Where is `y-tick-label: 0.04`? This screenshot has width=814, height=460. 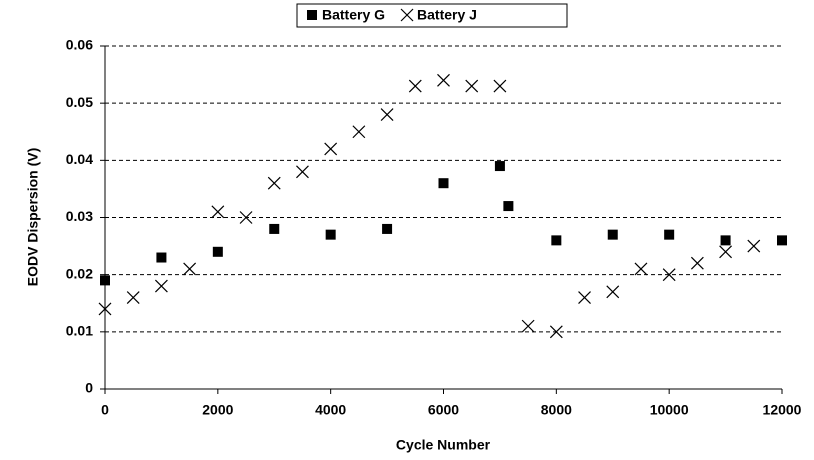 y-tick-label: 0.04 is located at coordinates (79, 159).